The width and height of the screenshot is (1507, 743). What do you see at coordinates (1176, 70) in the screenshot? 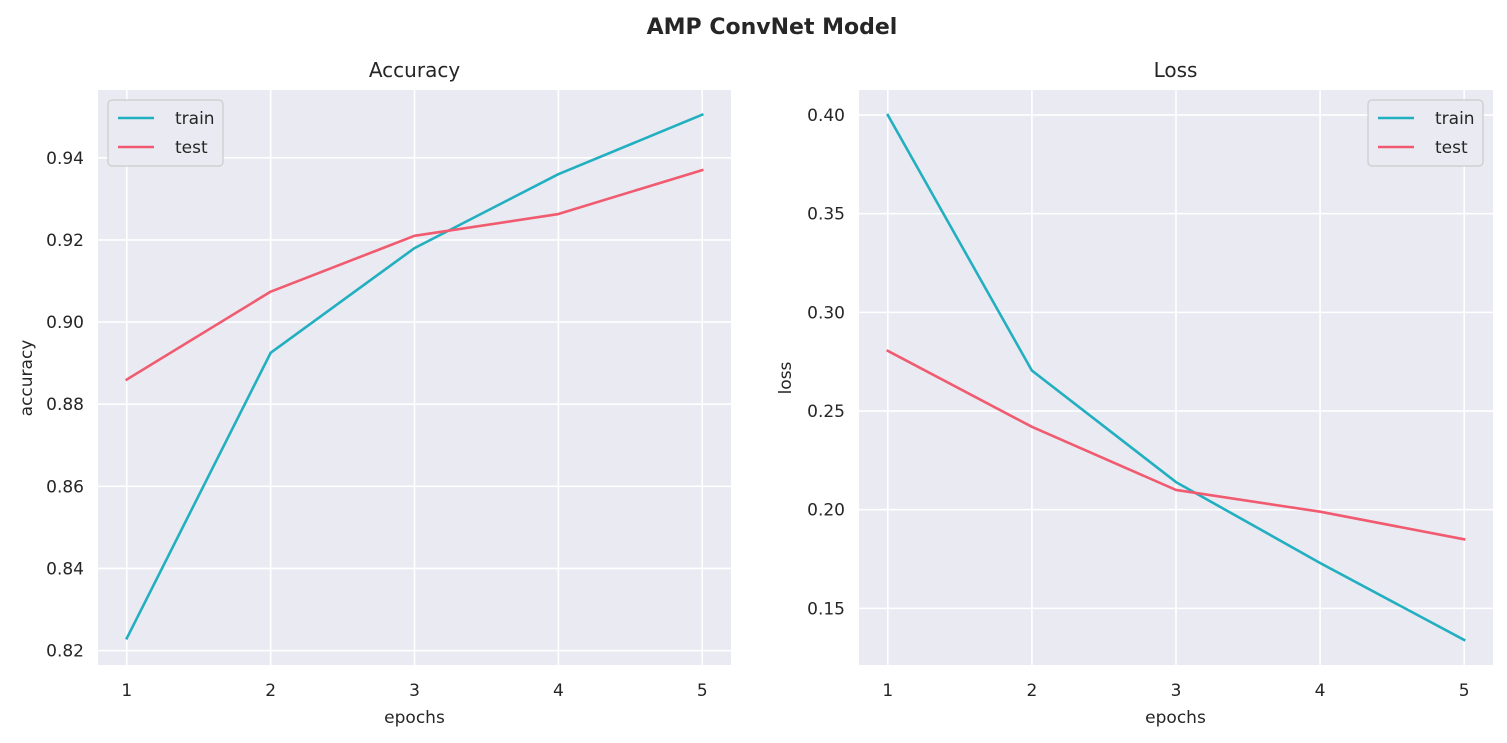
I see `loss-chart-title: Loss` at bounding box center [1176, 70].